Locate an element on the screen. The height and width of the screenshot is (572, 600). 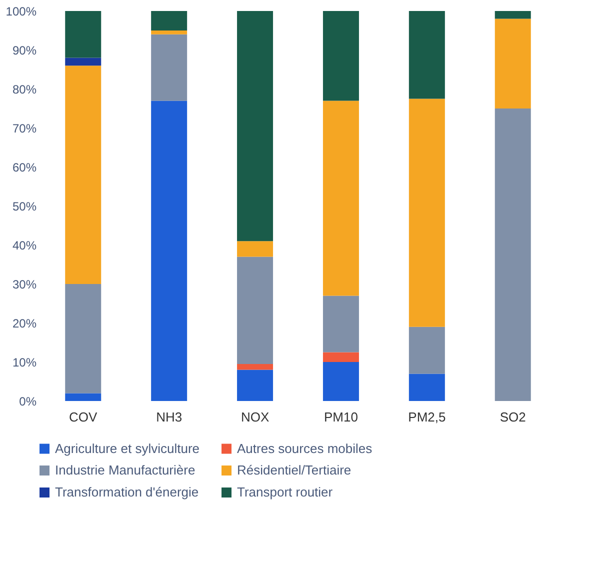
y-tick-label: 20% is located at coordinates (24, 323).